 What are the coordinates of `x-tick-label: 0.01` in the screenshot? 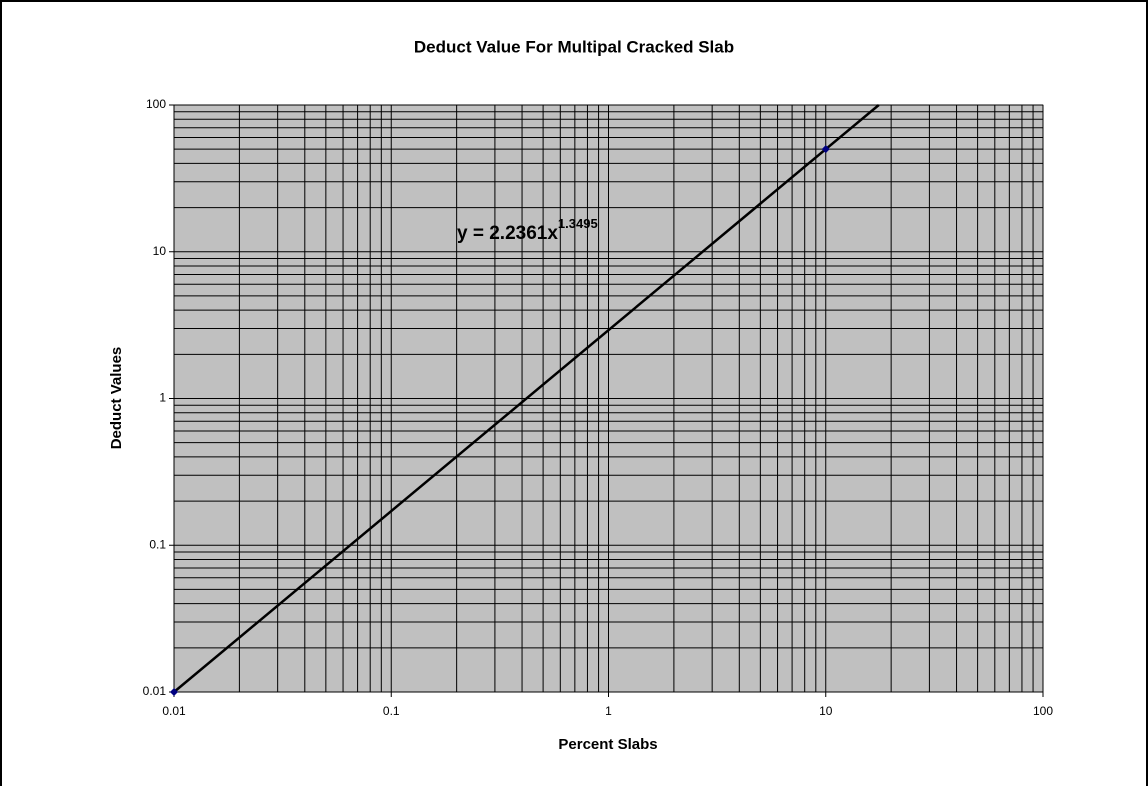 It's located at (174, 711).